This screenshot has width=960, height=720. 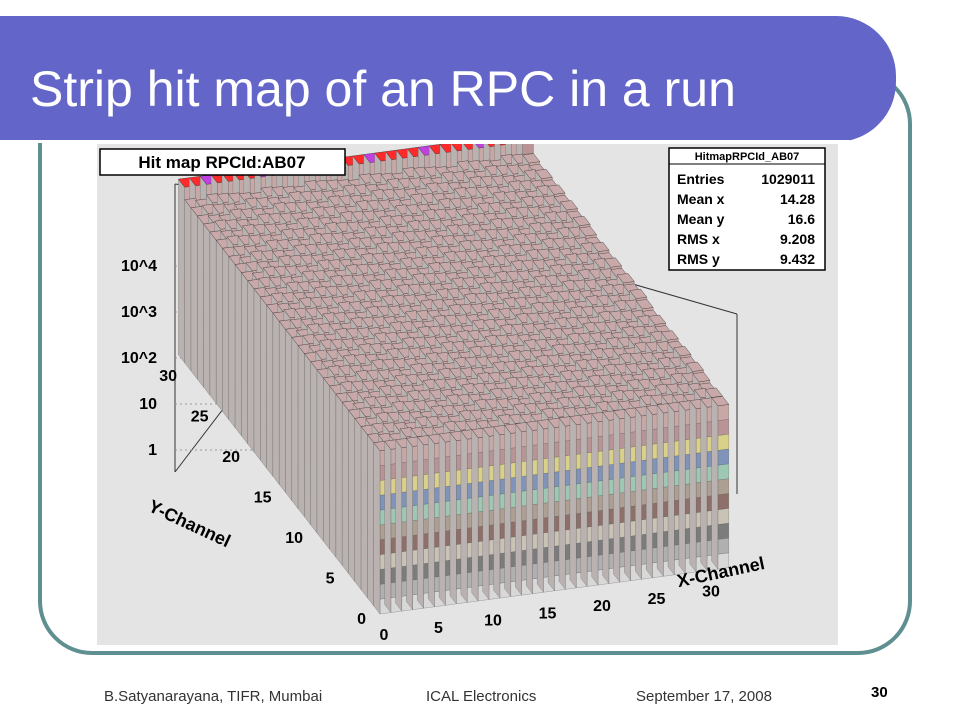 What do you see at coordinates (425, 141) in the screenshot?
I see `title-underline` at bounding box center [425, 141].